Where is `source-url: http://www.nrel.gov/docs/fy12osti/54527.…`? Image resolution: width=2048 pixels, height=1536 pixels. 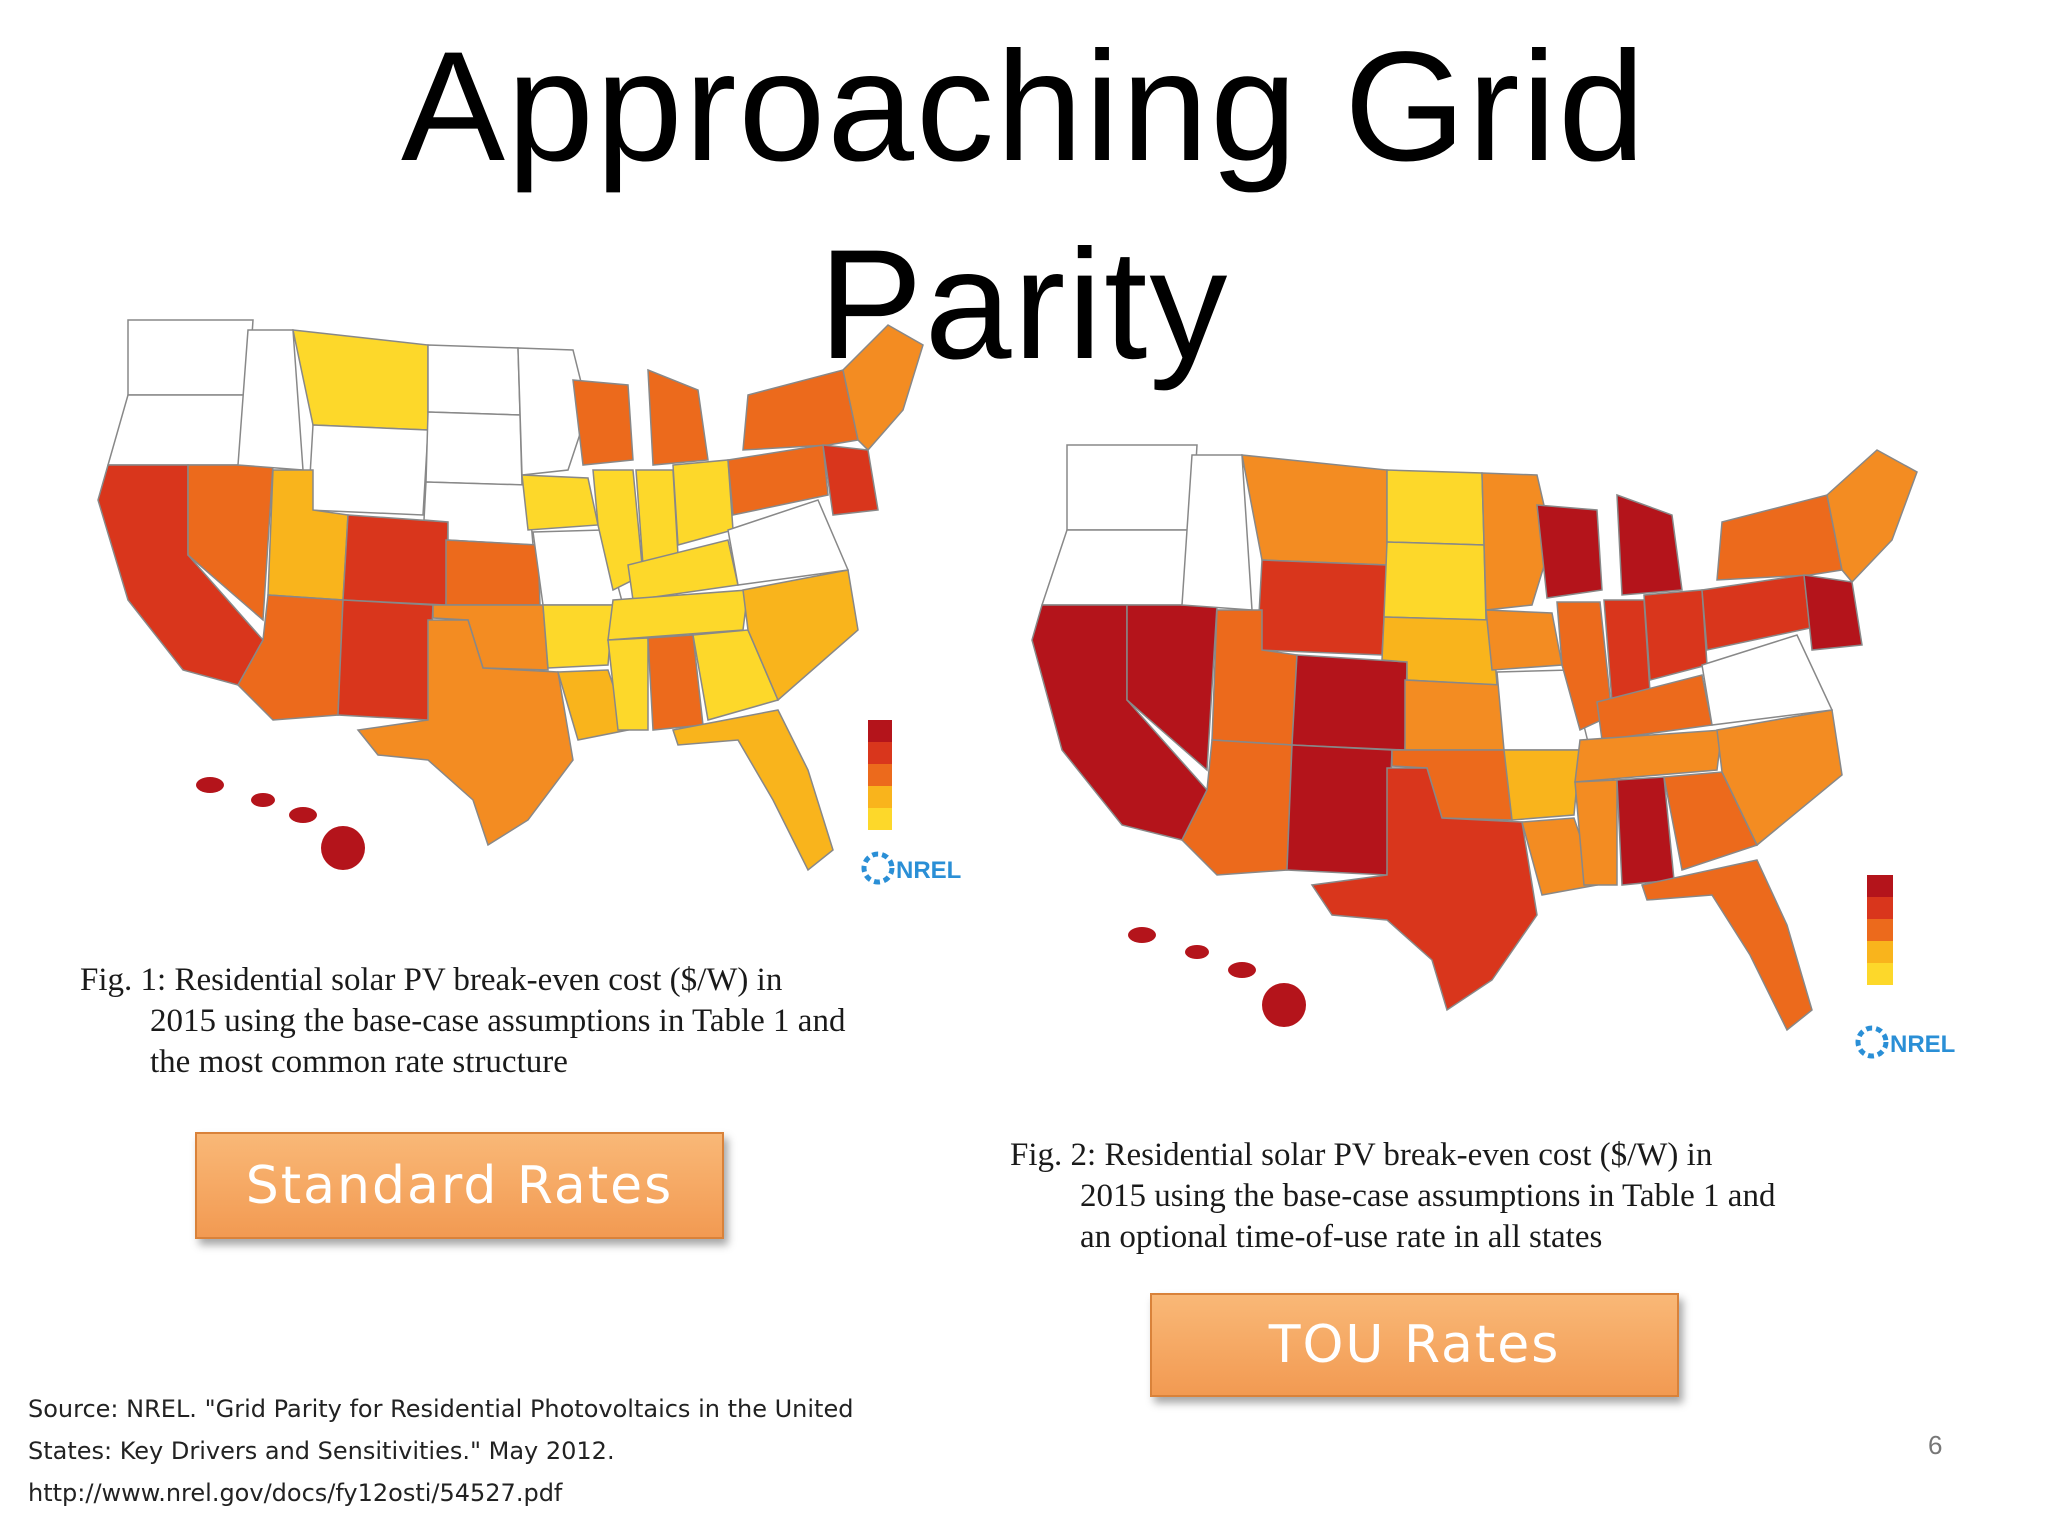
source-url: http://www.nrel.gov/docs/fy12osti/54527.… is located at coordinates (295, 1493).